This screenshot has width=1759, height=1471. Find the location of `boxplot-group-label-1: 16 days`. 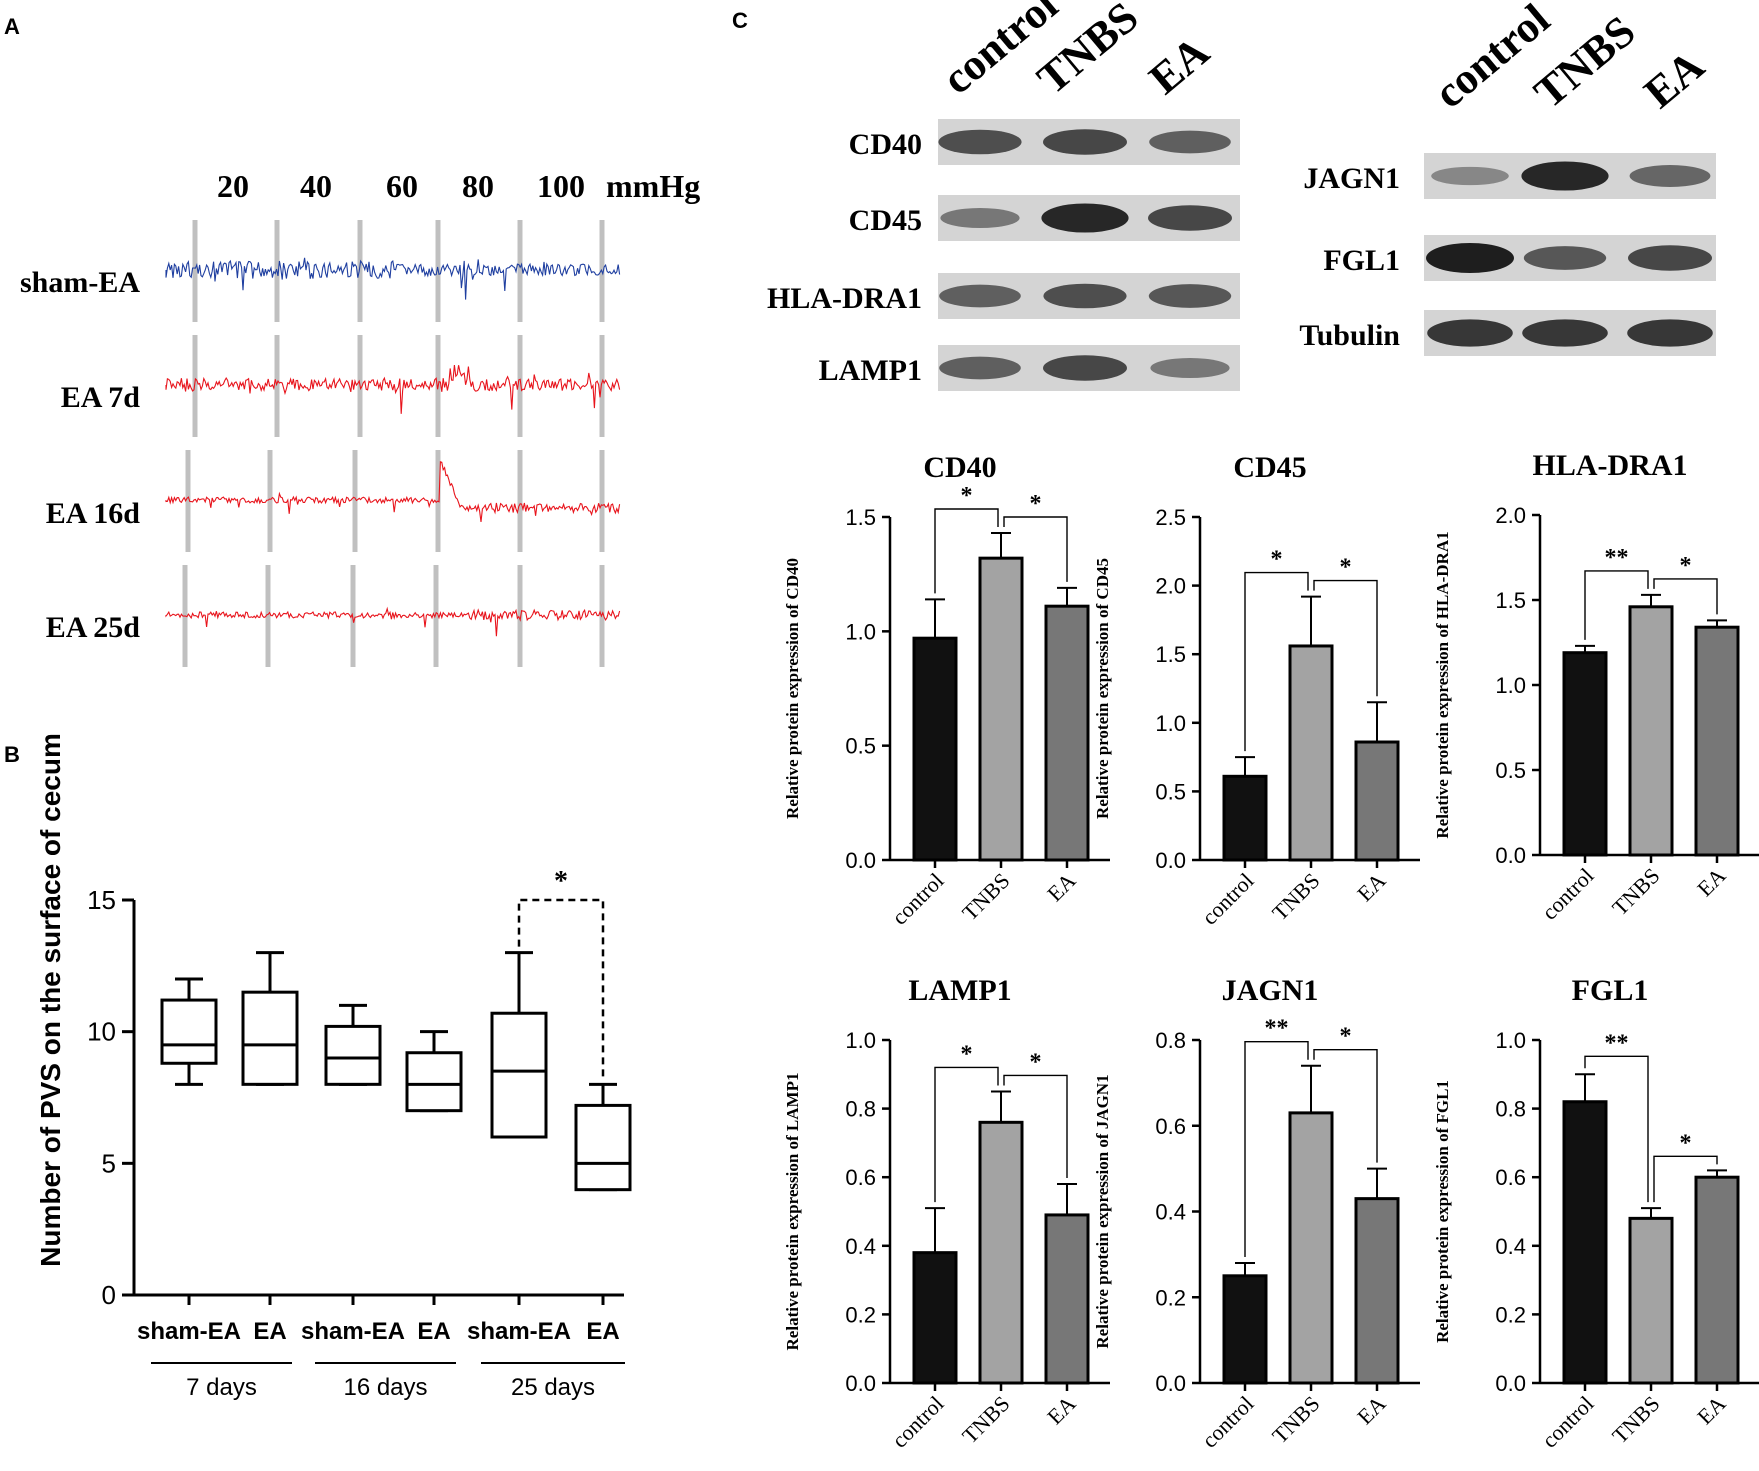

boxplot-group-label-1: 16 days is located at coordinates (385, 1387).